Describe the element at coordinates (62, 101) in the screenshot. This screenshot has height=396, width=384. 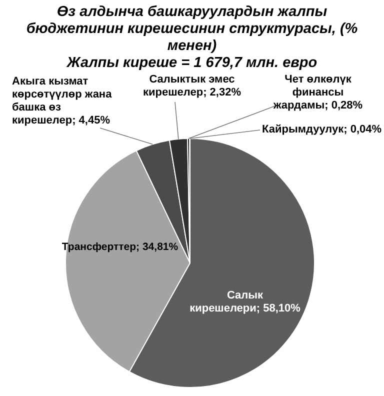
I see `slice-label: Акыга кызмат көрсөтүүлөр жана башка өз кирешелер; 4,45%` at that location.